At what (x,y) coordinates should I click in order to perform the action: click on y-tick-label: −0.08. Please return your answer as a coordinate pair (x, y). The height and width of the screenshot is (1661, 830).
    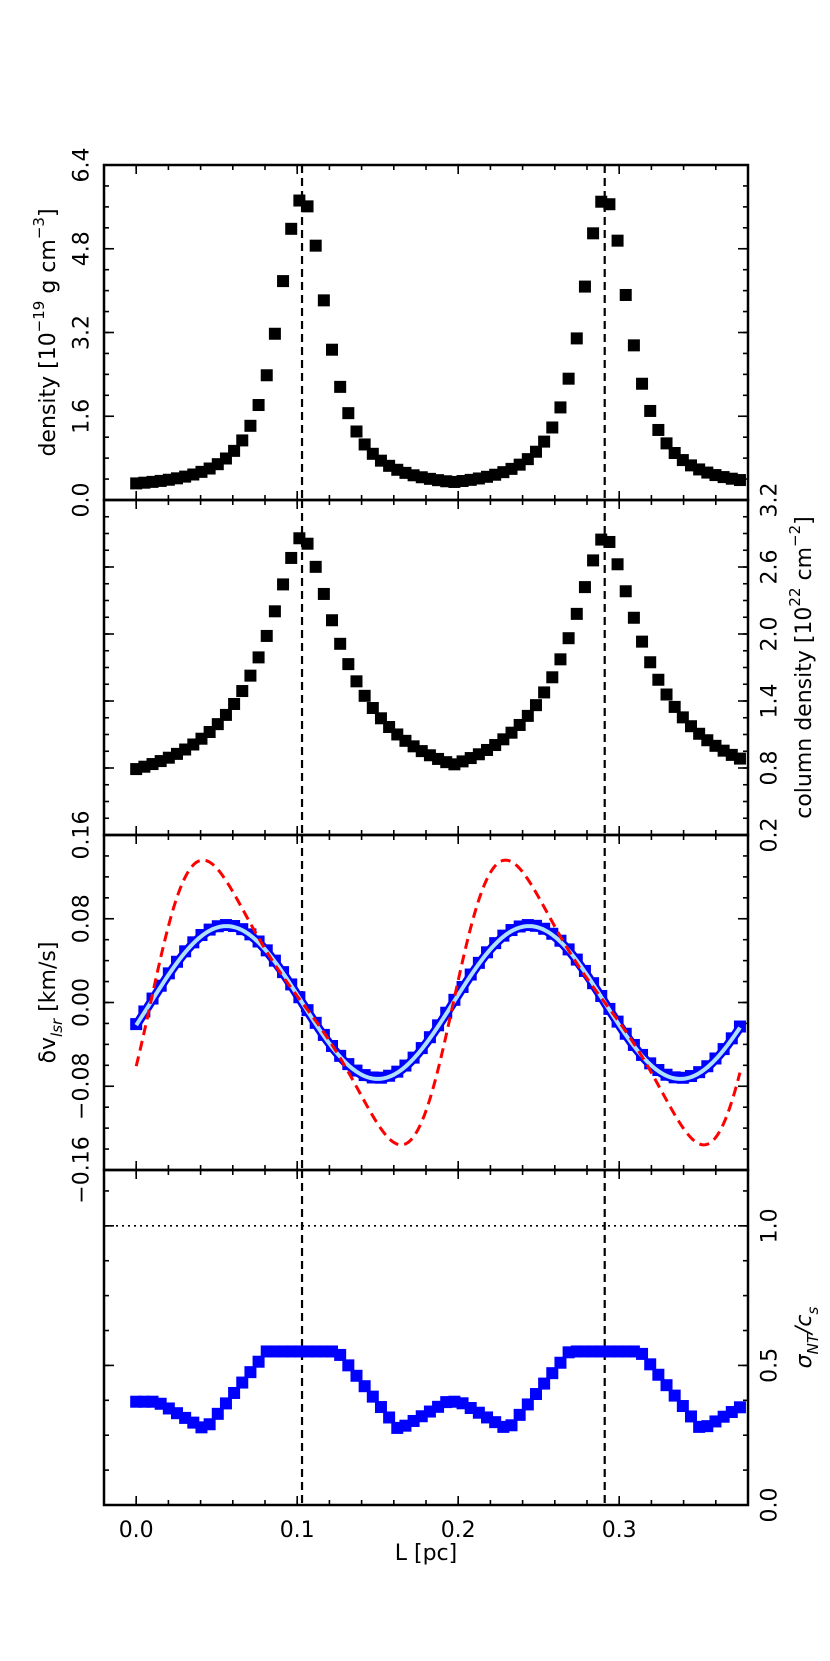
    Looking at the image, I should click on (82, 1086).